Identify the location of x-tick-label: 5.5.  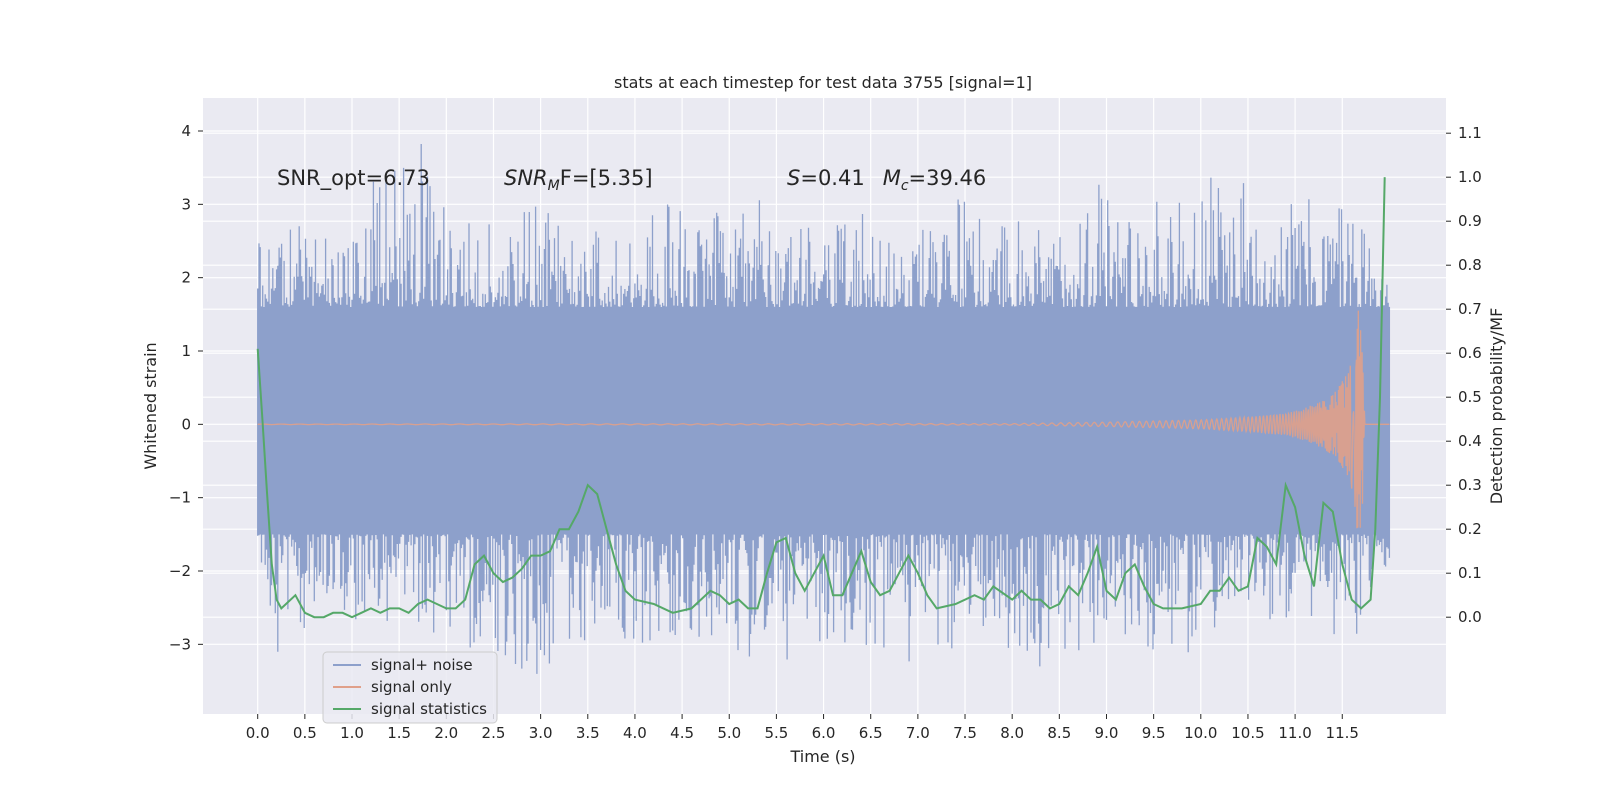
(776, 733).